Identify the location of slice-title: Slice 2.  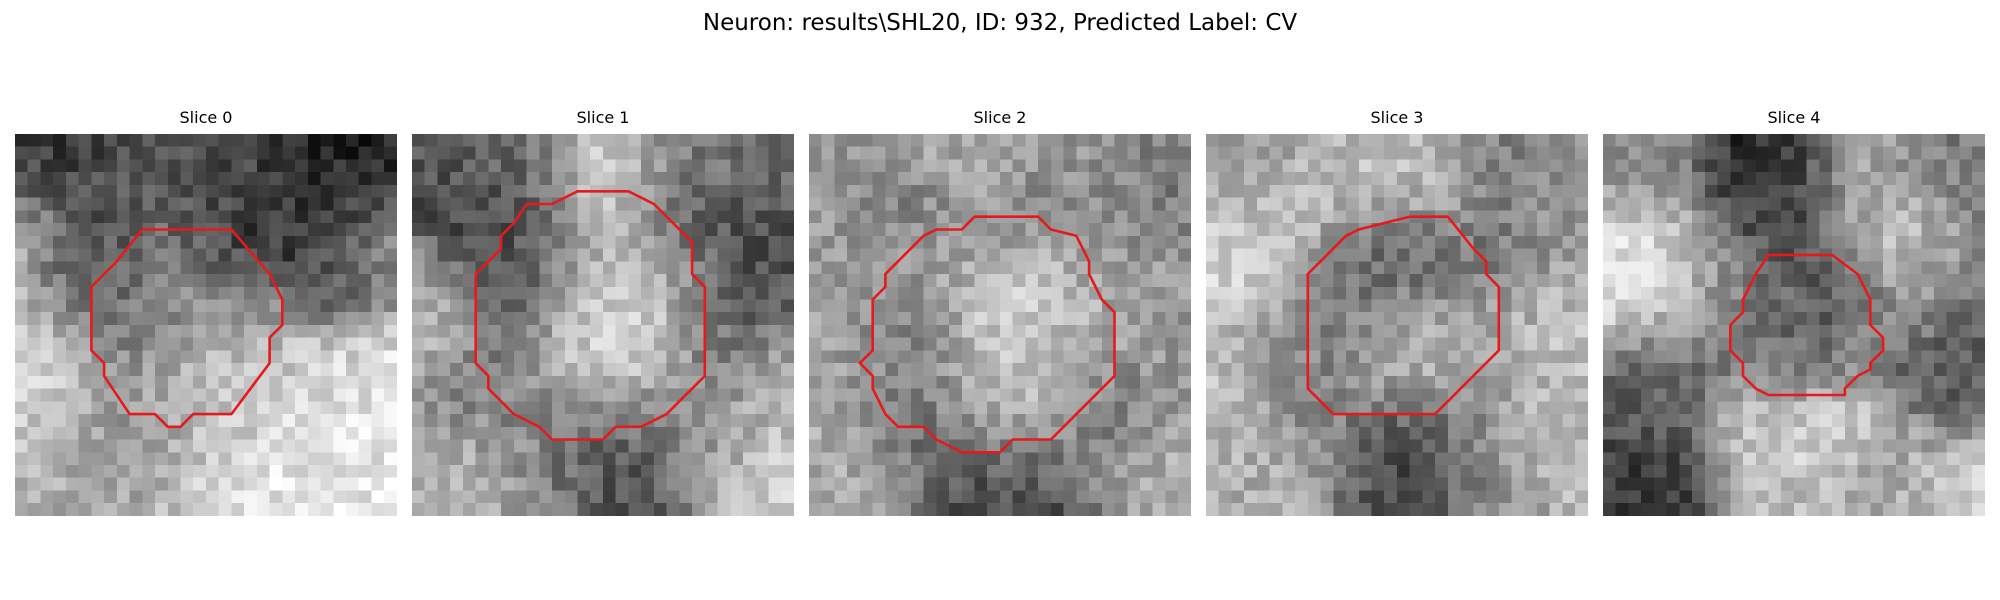
(1000, 117).